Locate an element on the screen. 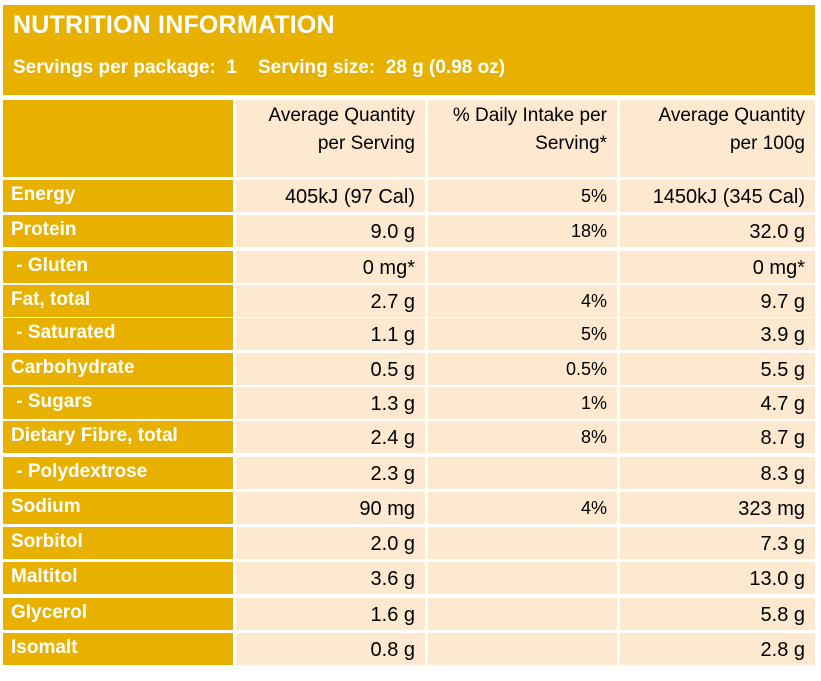 This screenshot has width=821, height=681. per-serving-value: 90 mg is located at coordinates (330, 508).